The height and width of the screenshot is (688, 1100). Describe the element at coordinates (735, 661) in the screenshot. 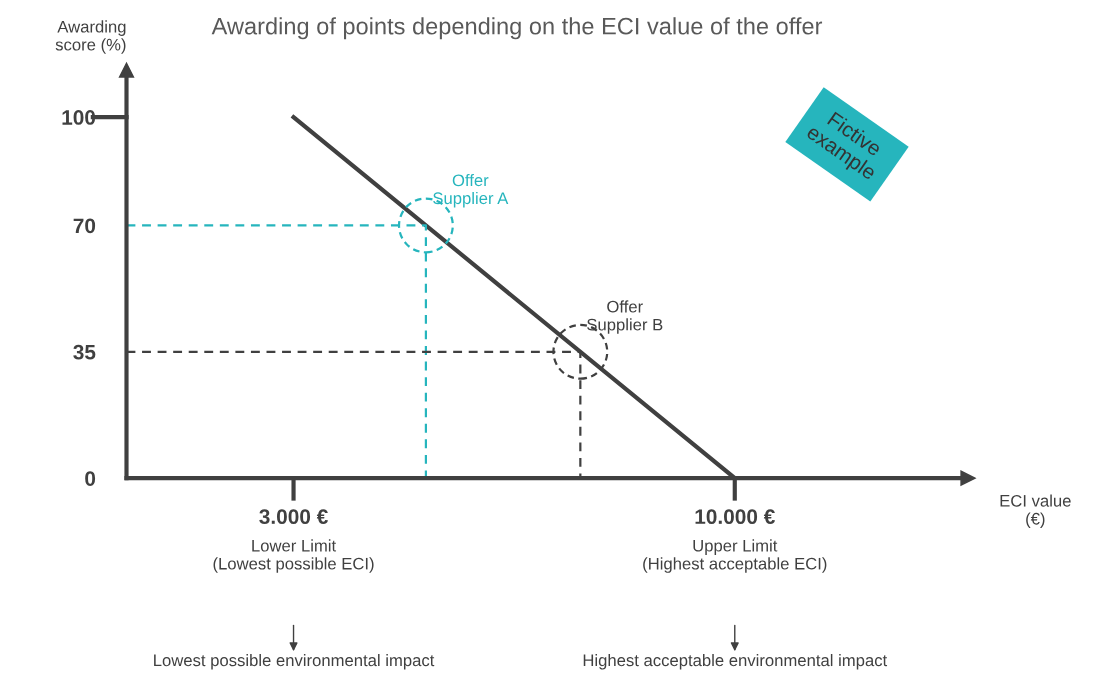

I see `text: Highest acceptable environmental impact` at that location.